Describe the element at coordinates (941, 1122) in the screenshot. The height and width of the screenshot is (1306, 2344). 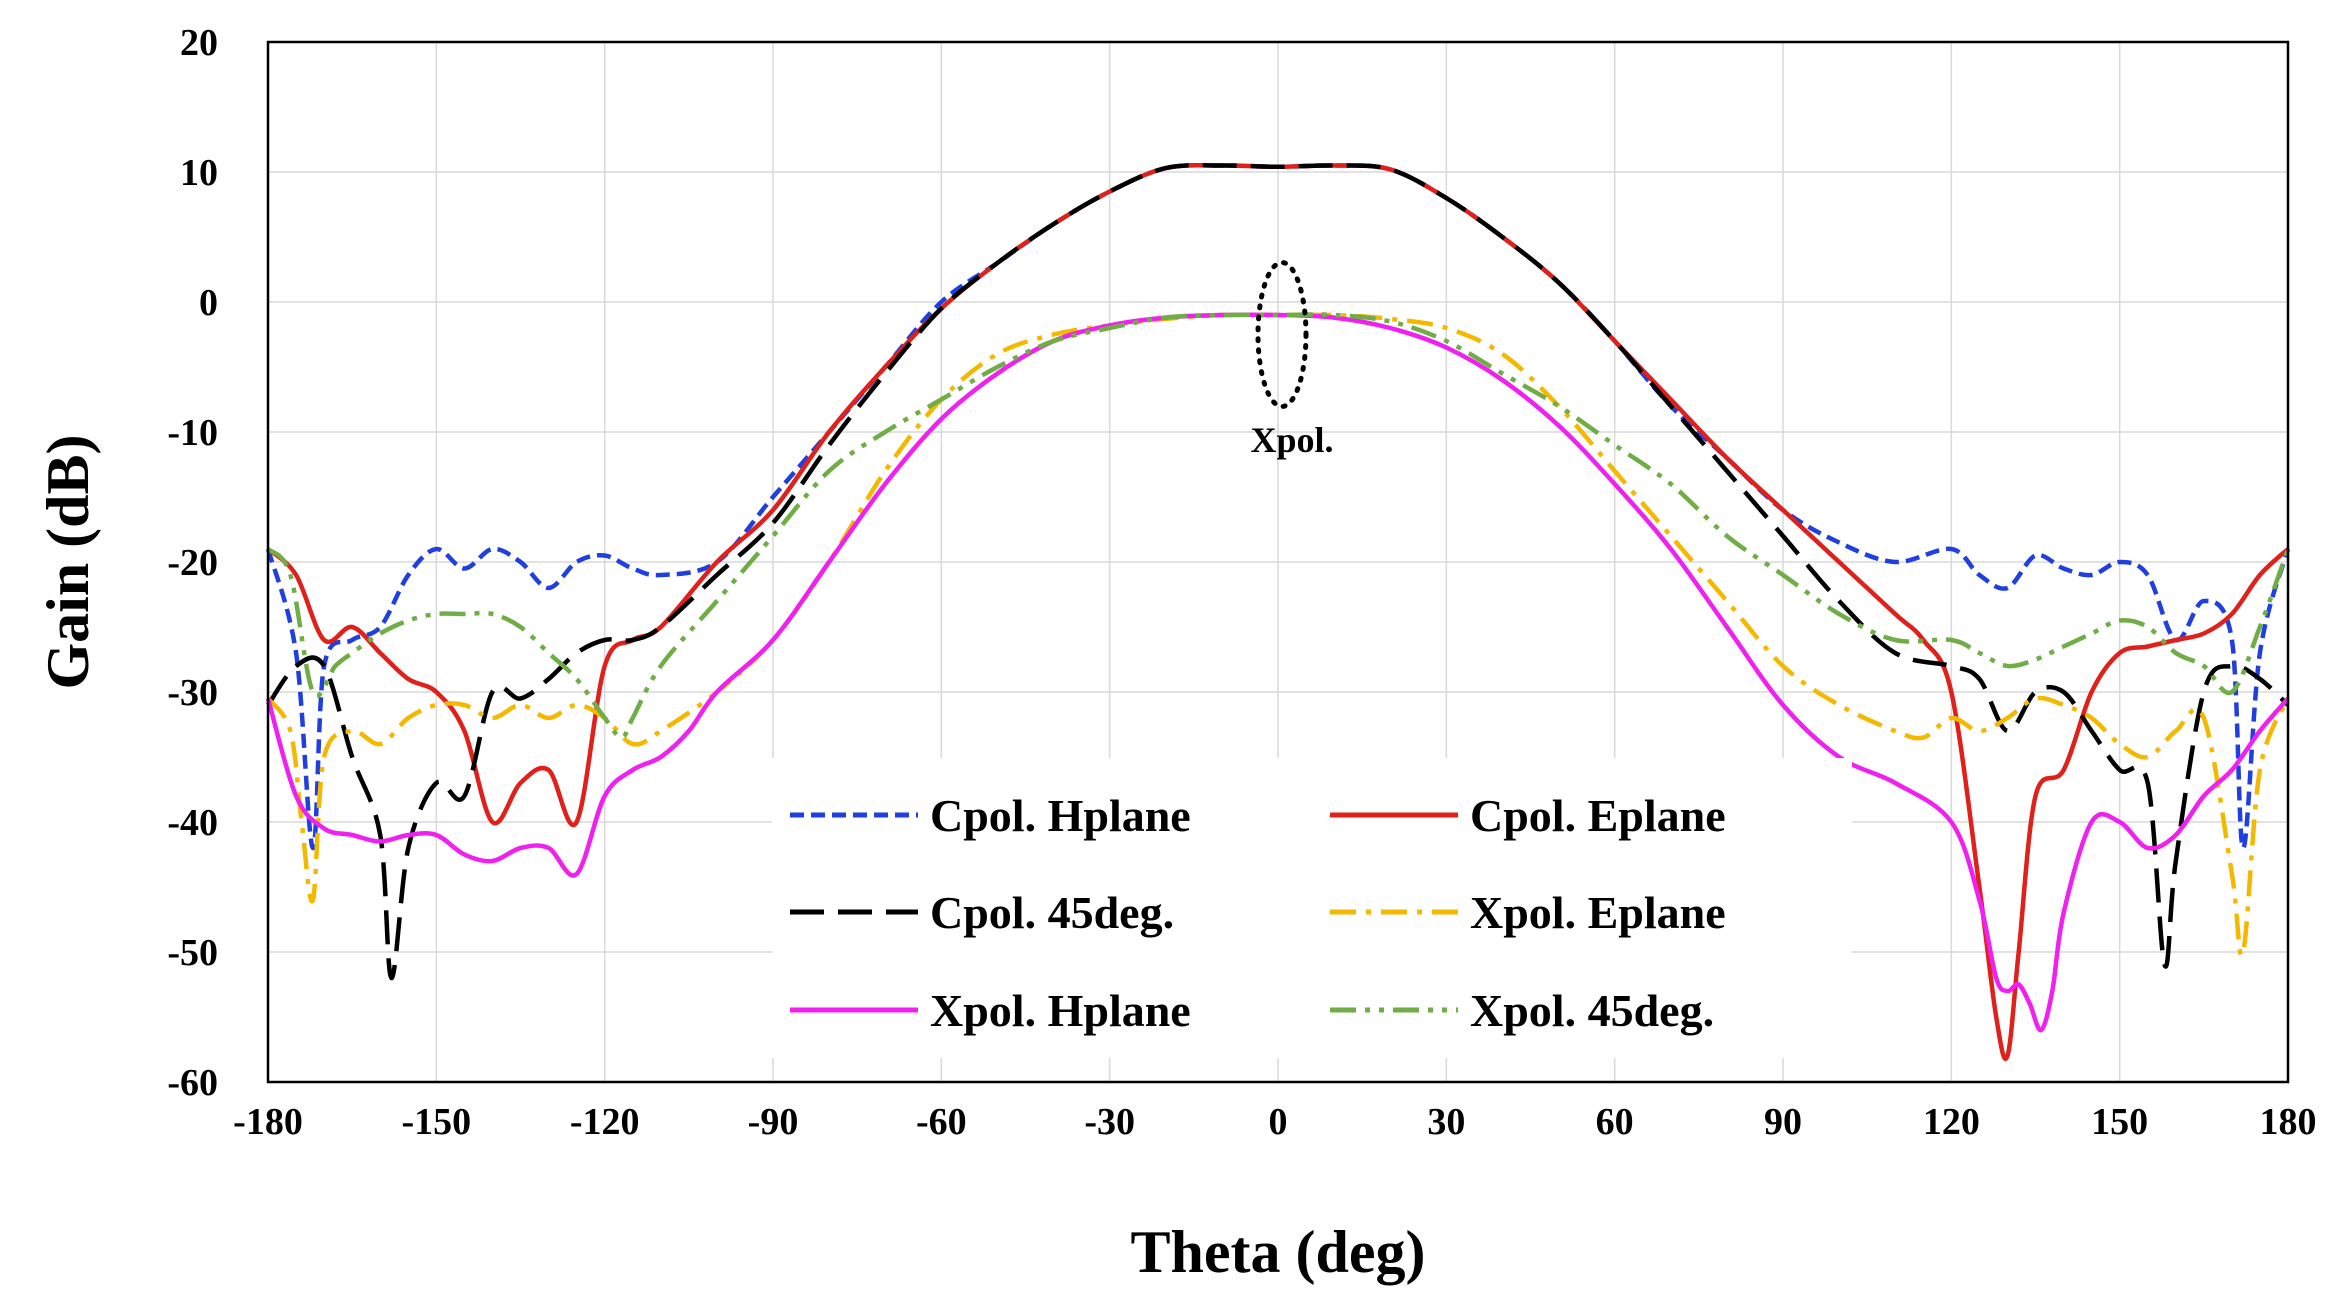
I see `x-tick-label: -60` at that location.